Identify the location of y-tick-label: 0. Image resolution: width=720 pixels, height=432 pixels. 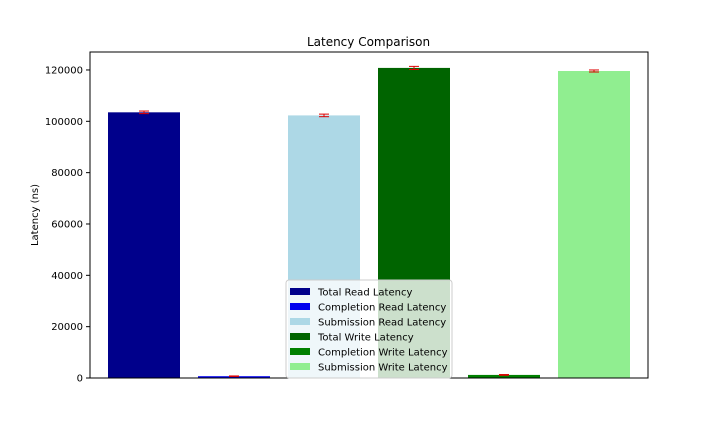
(80, 379).